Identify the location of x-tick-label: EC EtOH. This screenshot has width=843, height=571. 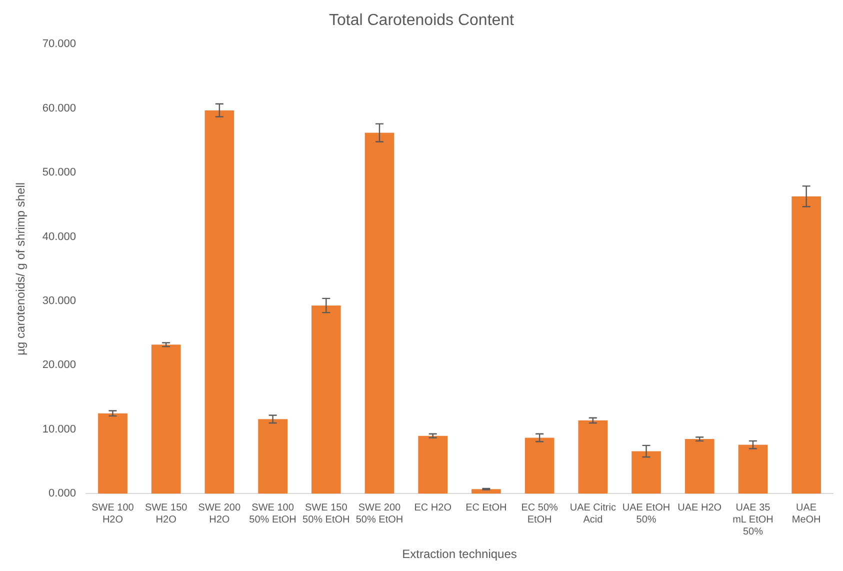
(486, 508).